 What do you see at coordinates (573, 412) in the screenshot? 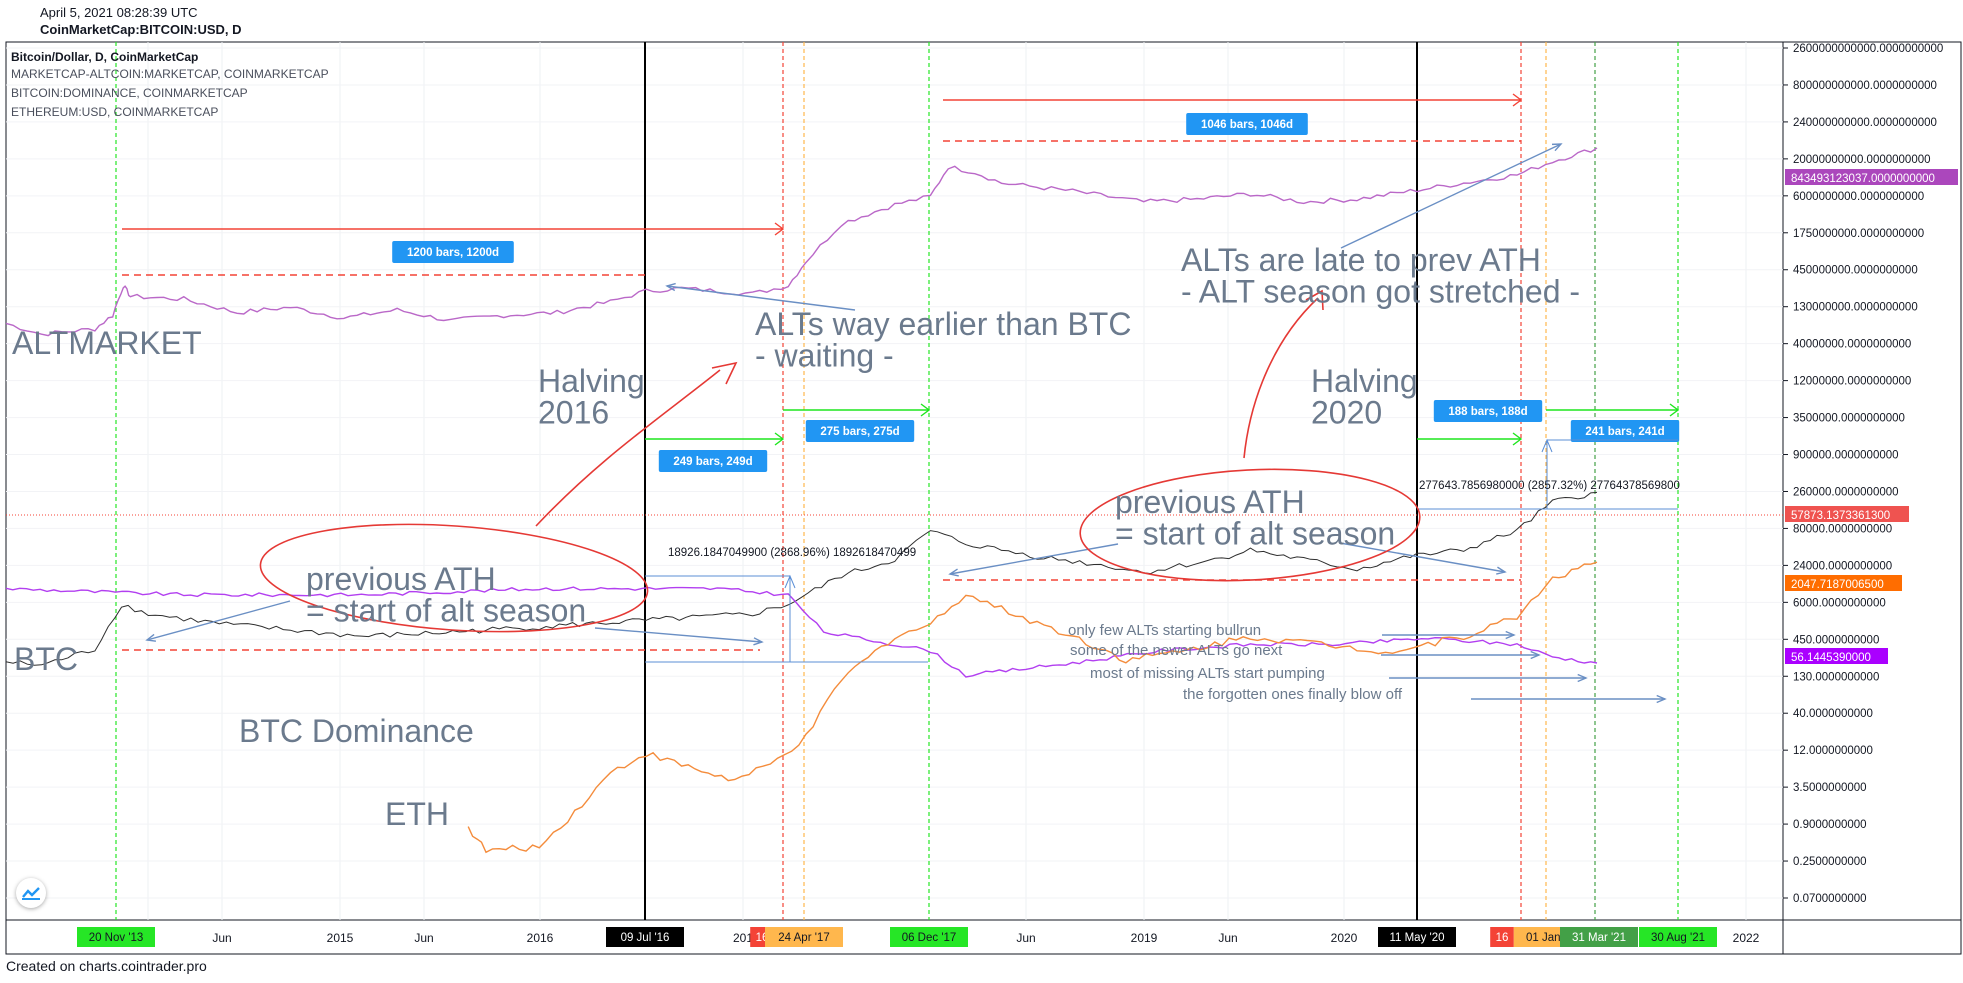
I see `annotation-halving-2016-line: 2016` at bounding box center [573, 412].